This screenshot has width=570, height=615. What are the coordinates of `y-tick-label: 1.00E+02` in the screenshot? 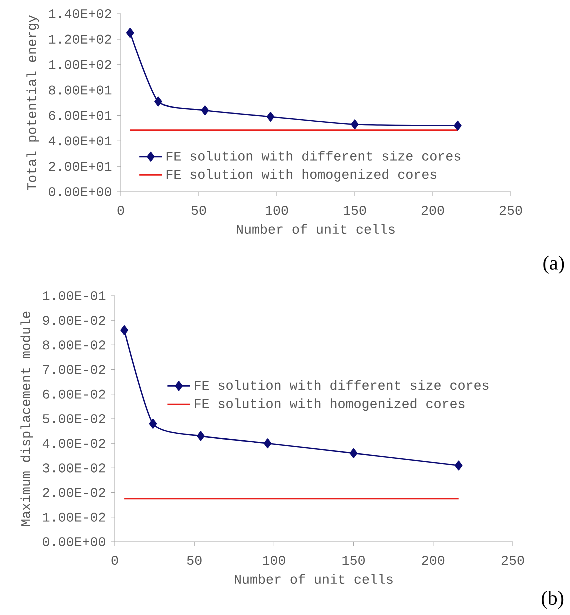 It's located at (80, 65).